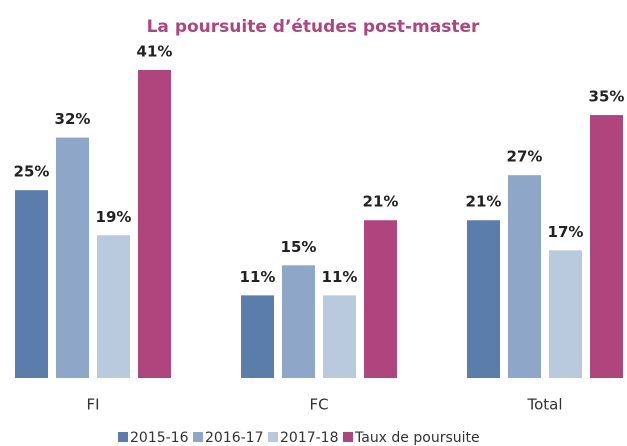 The height and width of the screenshot is (446, 627). What do you see at coordinates (159, 438) in the screenshot?
I see `legend-label: 2015-16` at bounding box center [159, 438].